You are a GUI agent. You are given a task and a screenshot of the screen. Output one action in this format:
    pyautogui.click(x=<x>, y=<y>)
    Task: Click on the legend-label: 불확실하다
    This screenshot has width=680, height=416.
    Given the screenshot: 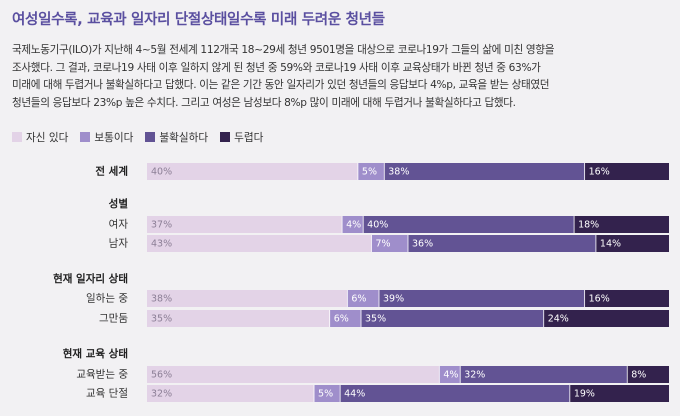 What is the action you would take?
    pyautogui.click(x=184, y=137)
    